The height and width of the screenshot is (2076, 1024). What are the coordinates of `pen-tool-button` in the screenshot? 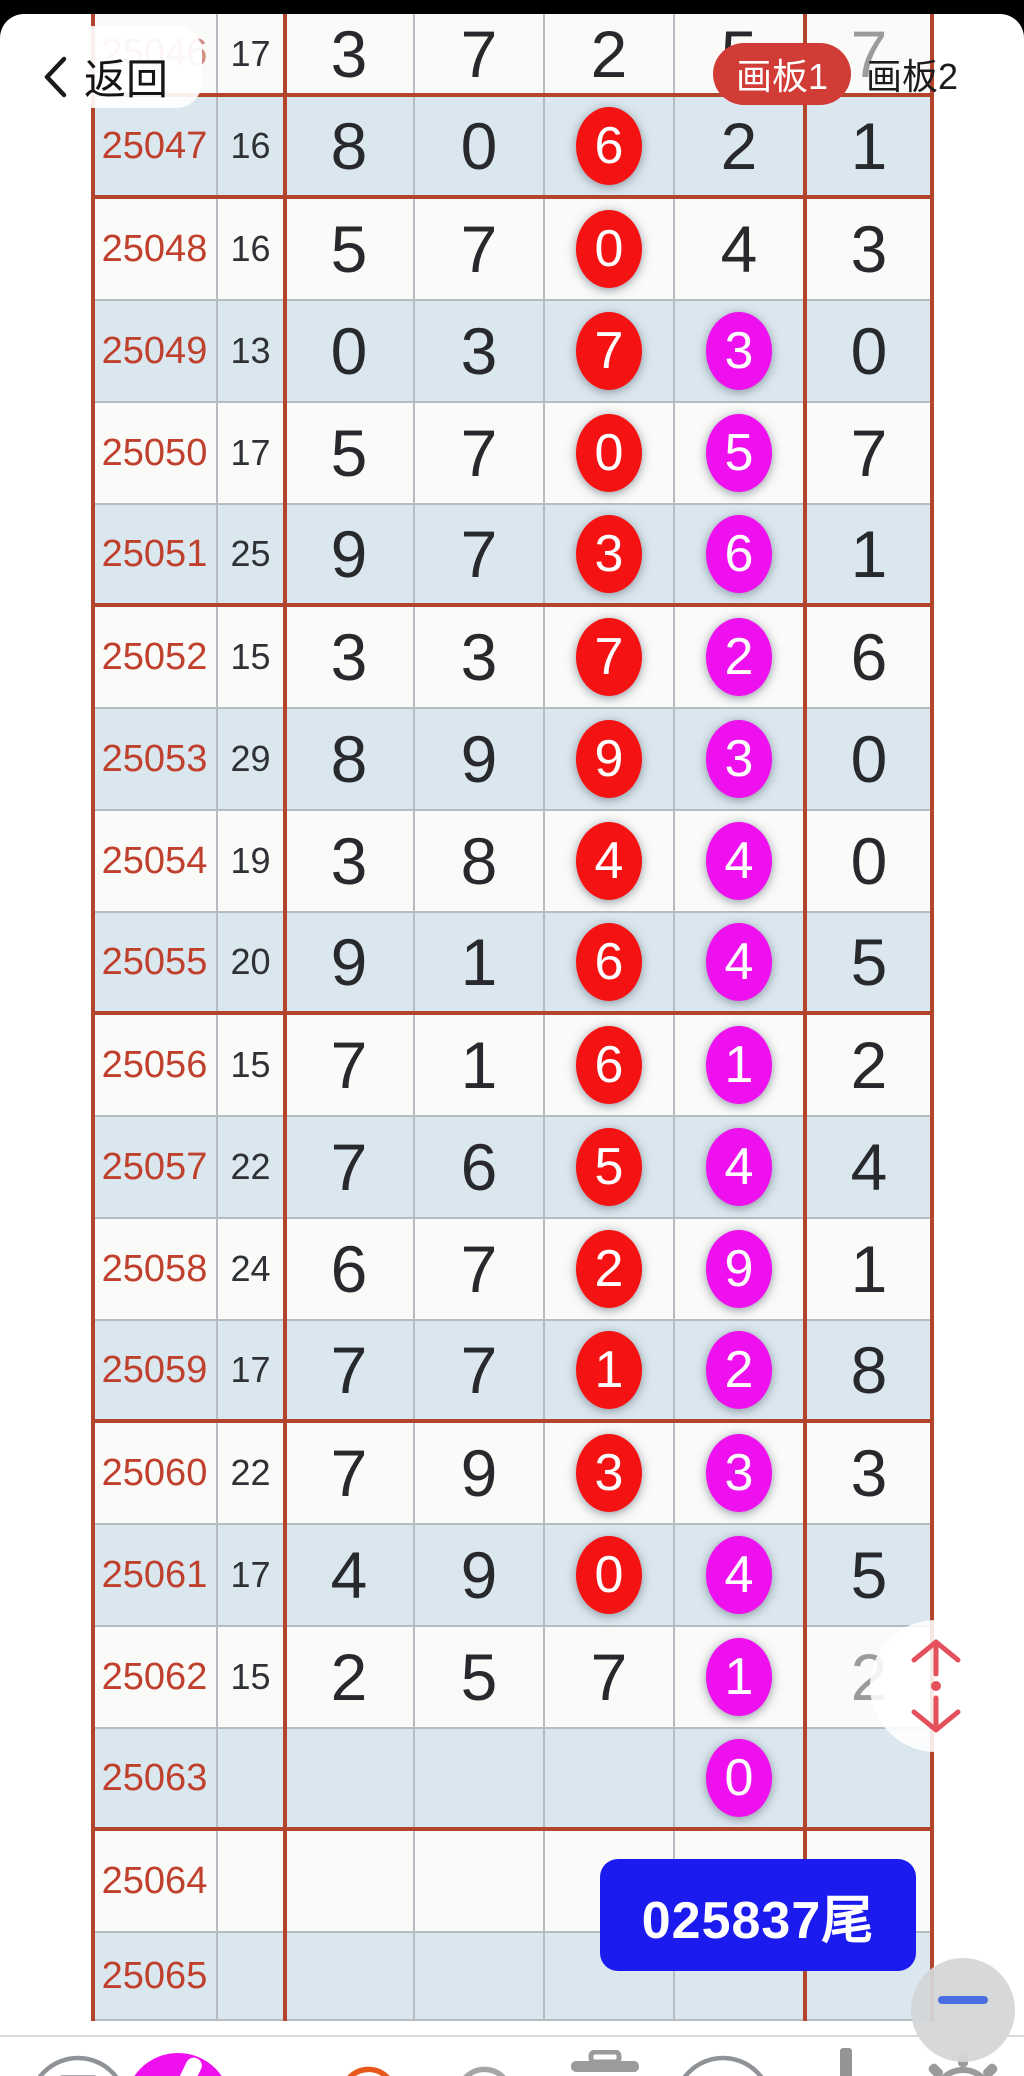 It's located at (178, 2062).